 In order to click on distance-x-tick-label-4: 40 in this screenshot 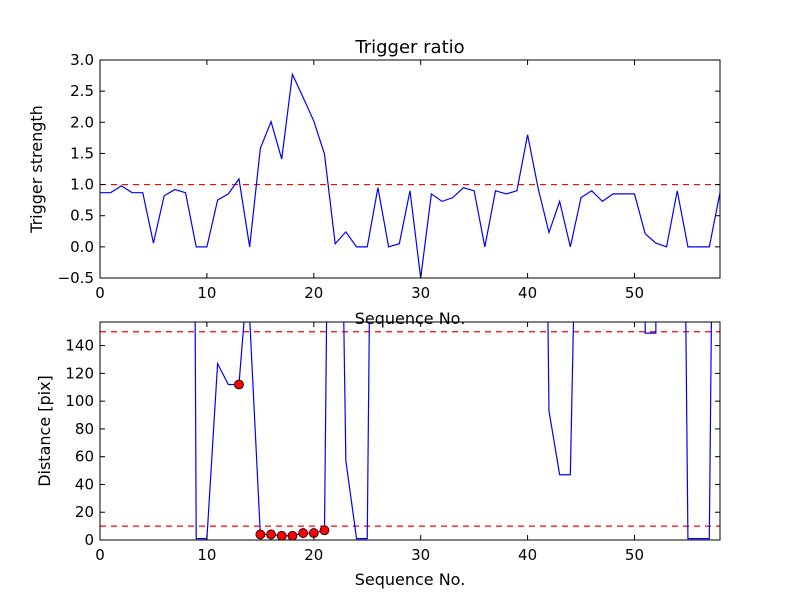, I will do `click(527, 555)`.